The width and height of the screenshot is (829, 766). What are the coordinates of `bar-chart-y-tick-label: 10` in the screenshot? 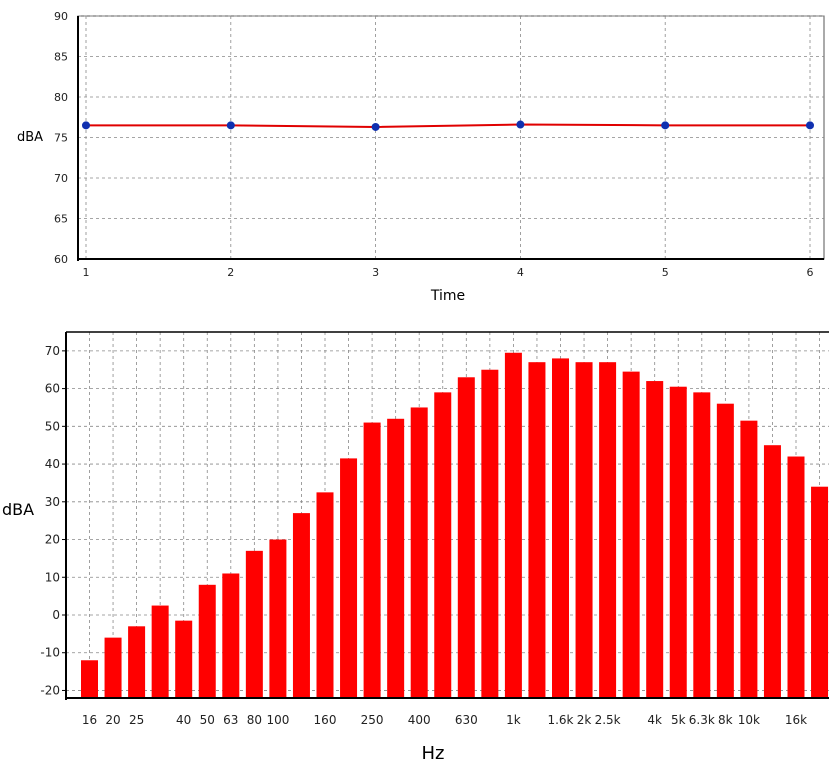 It's located at (52, 577).